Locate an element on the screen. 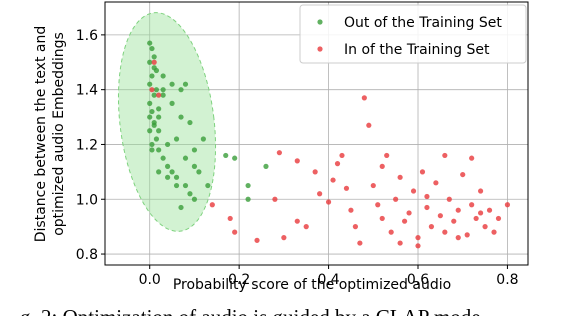 The height and width of the screenshot is (316, 568). x-tick-label: 0.8 is located at coordinates (507, 280).